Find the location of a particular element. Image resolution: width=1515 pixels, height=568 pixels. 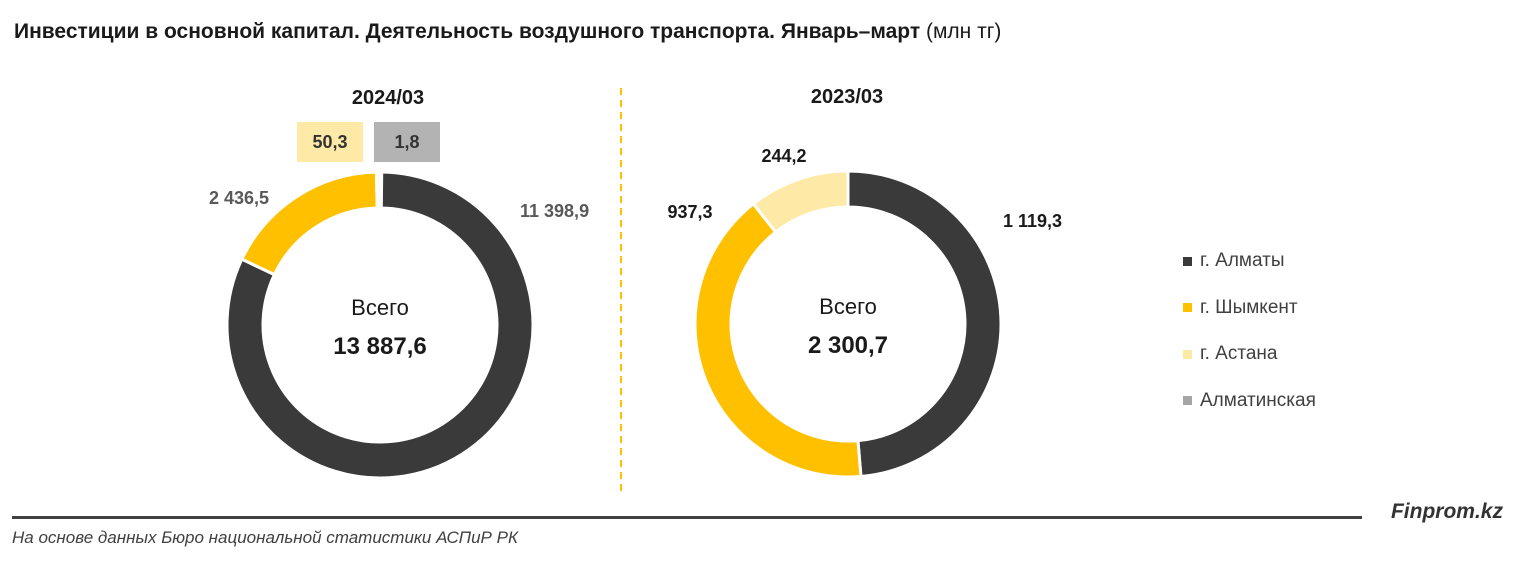

legend-swatch-astana is located at coordinates (1187, 354).